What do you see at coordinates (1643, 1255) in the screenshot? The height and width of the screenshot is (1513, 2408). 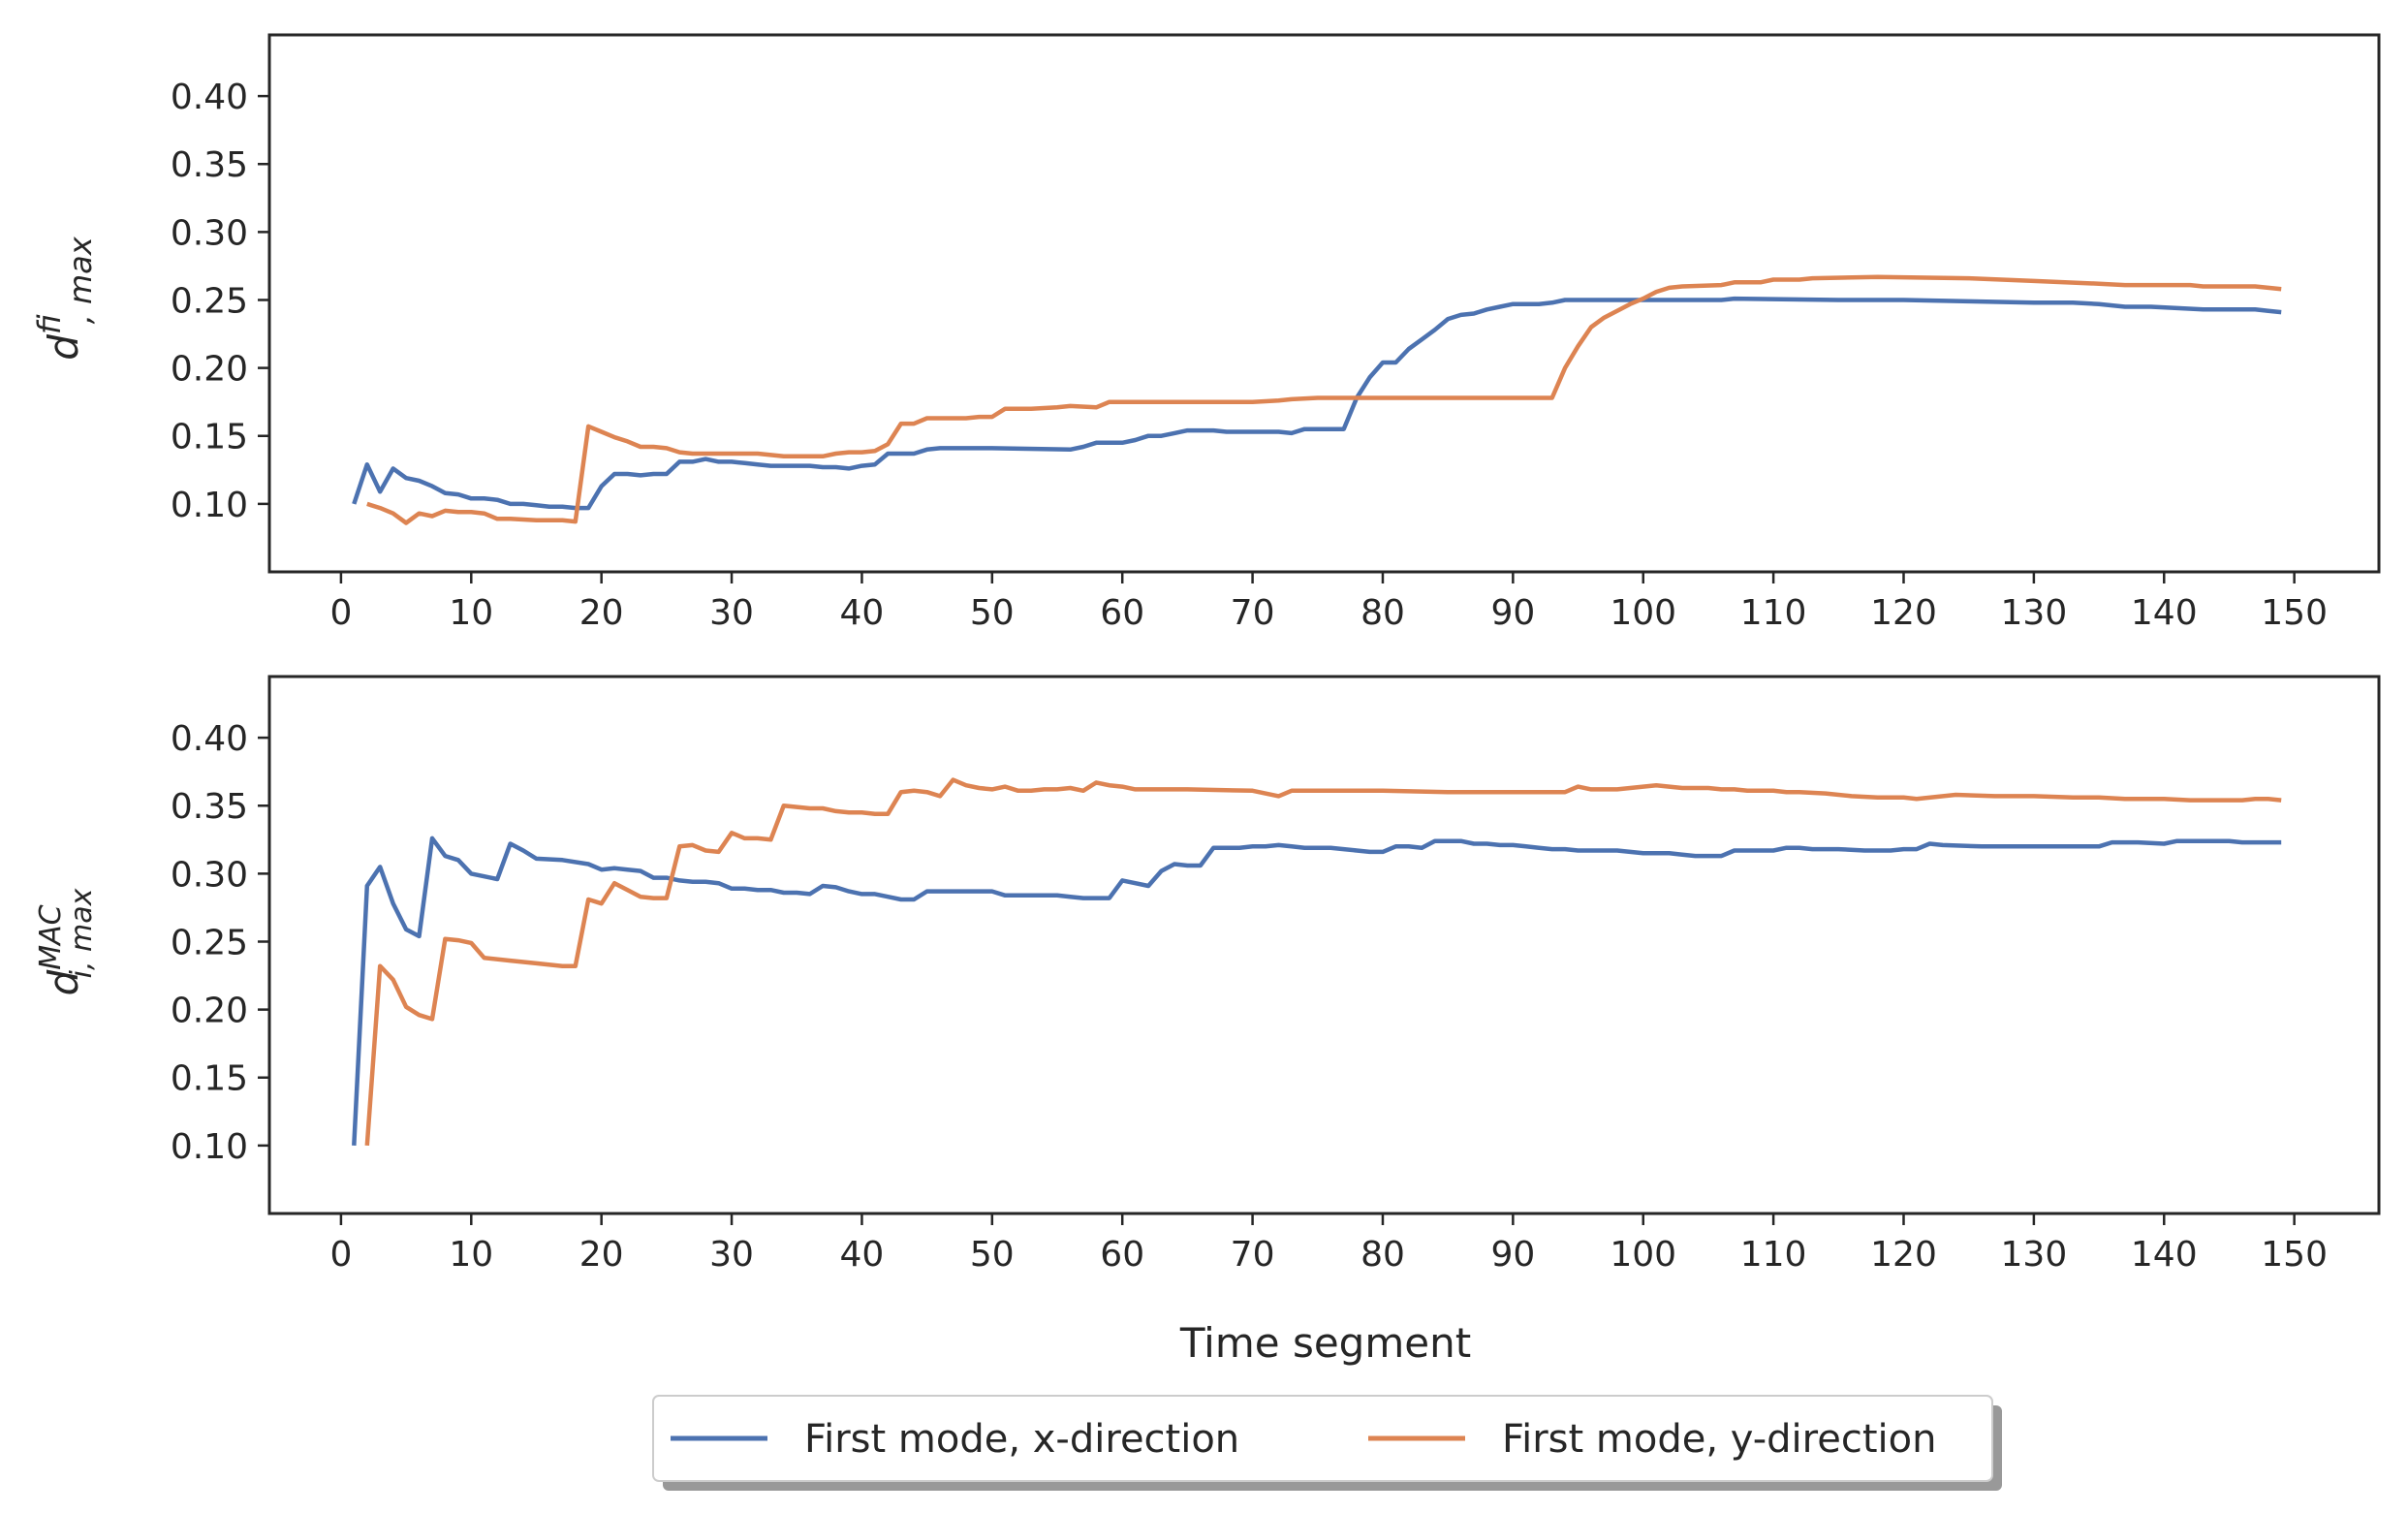 I see `bottom-x-tick-label: 100` at bounding box center [1643, 1255].